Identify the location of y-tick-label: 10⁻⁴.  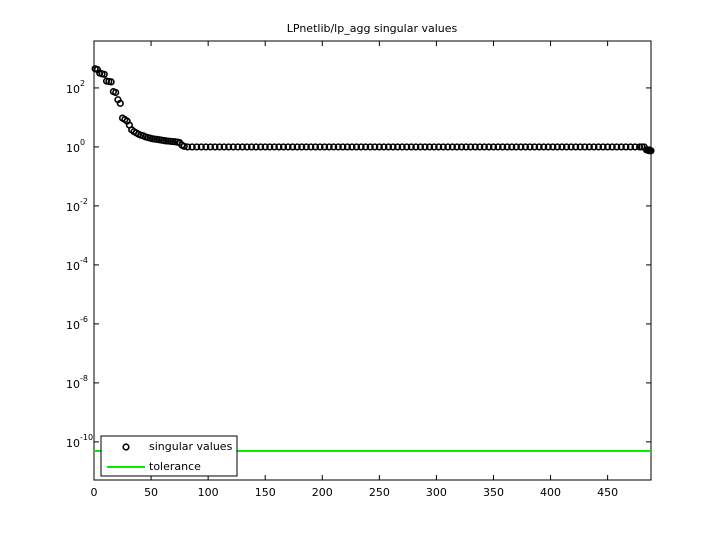
(77, 264).